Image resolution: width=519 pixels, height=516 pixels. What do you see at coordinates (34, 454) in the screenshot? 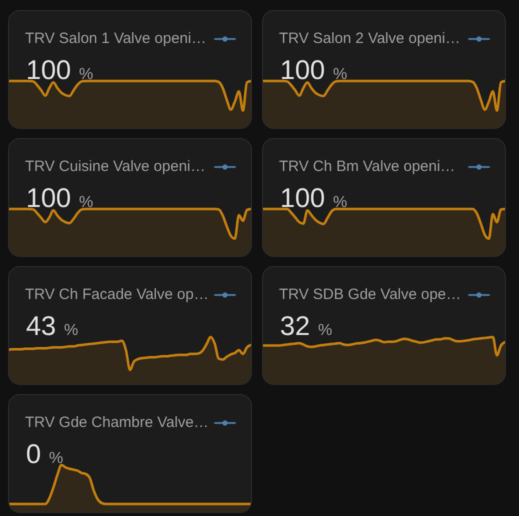
I see `annotation: 0` at bounding box center [34, 454].